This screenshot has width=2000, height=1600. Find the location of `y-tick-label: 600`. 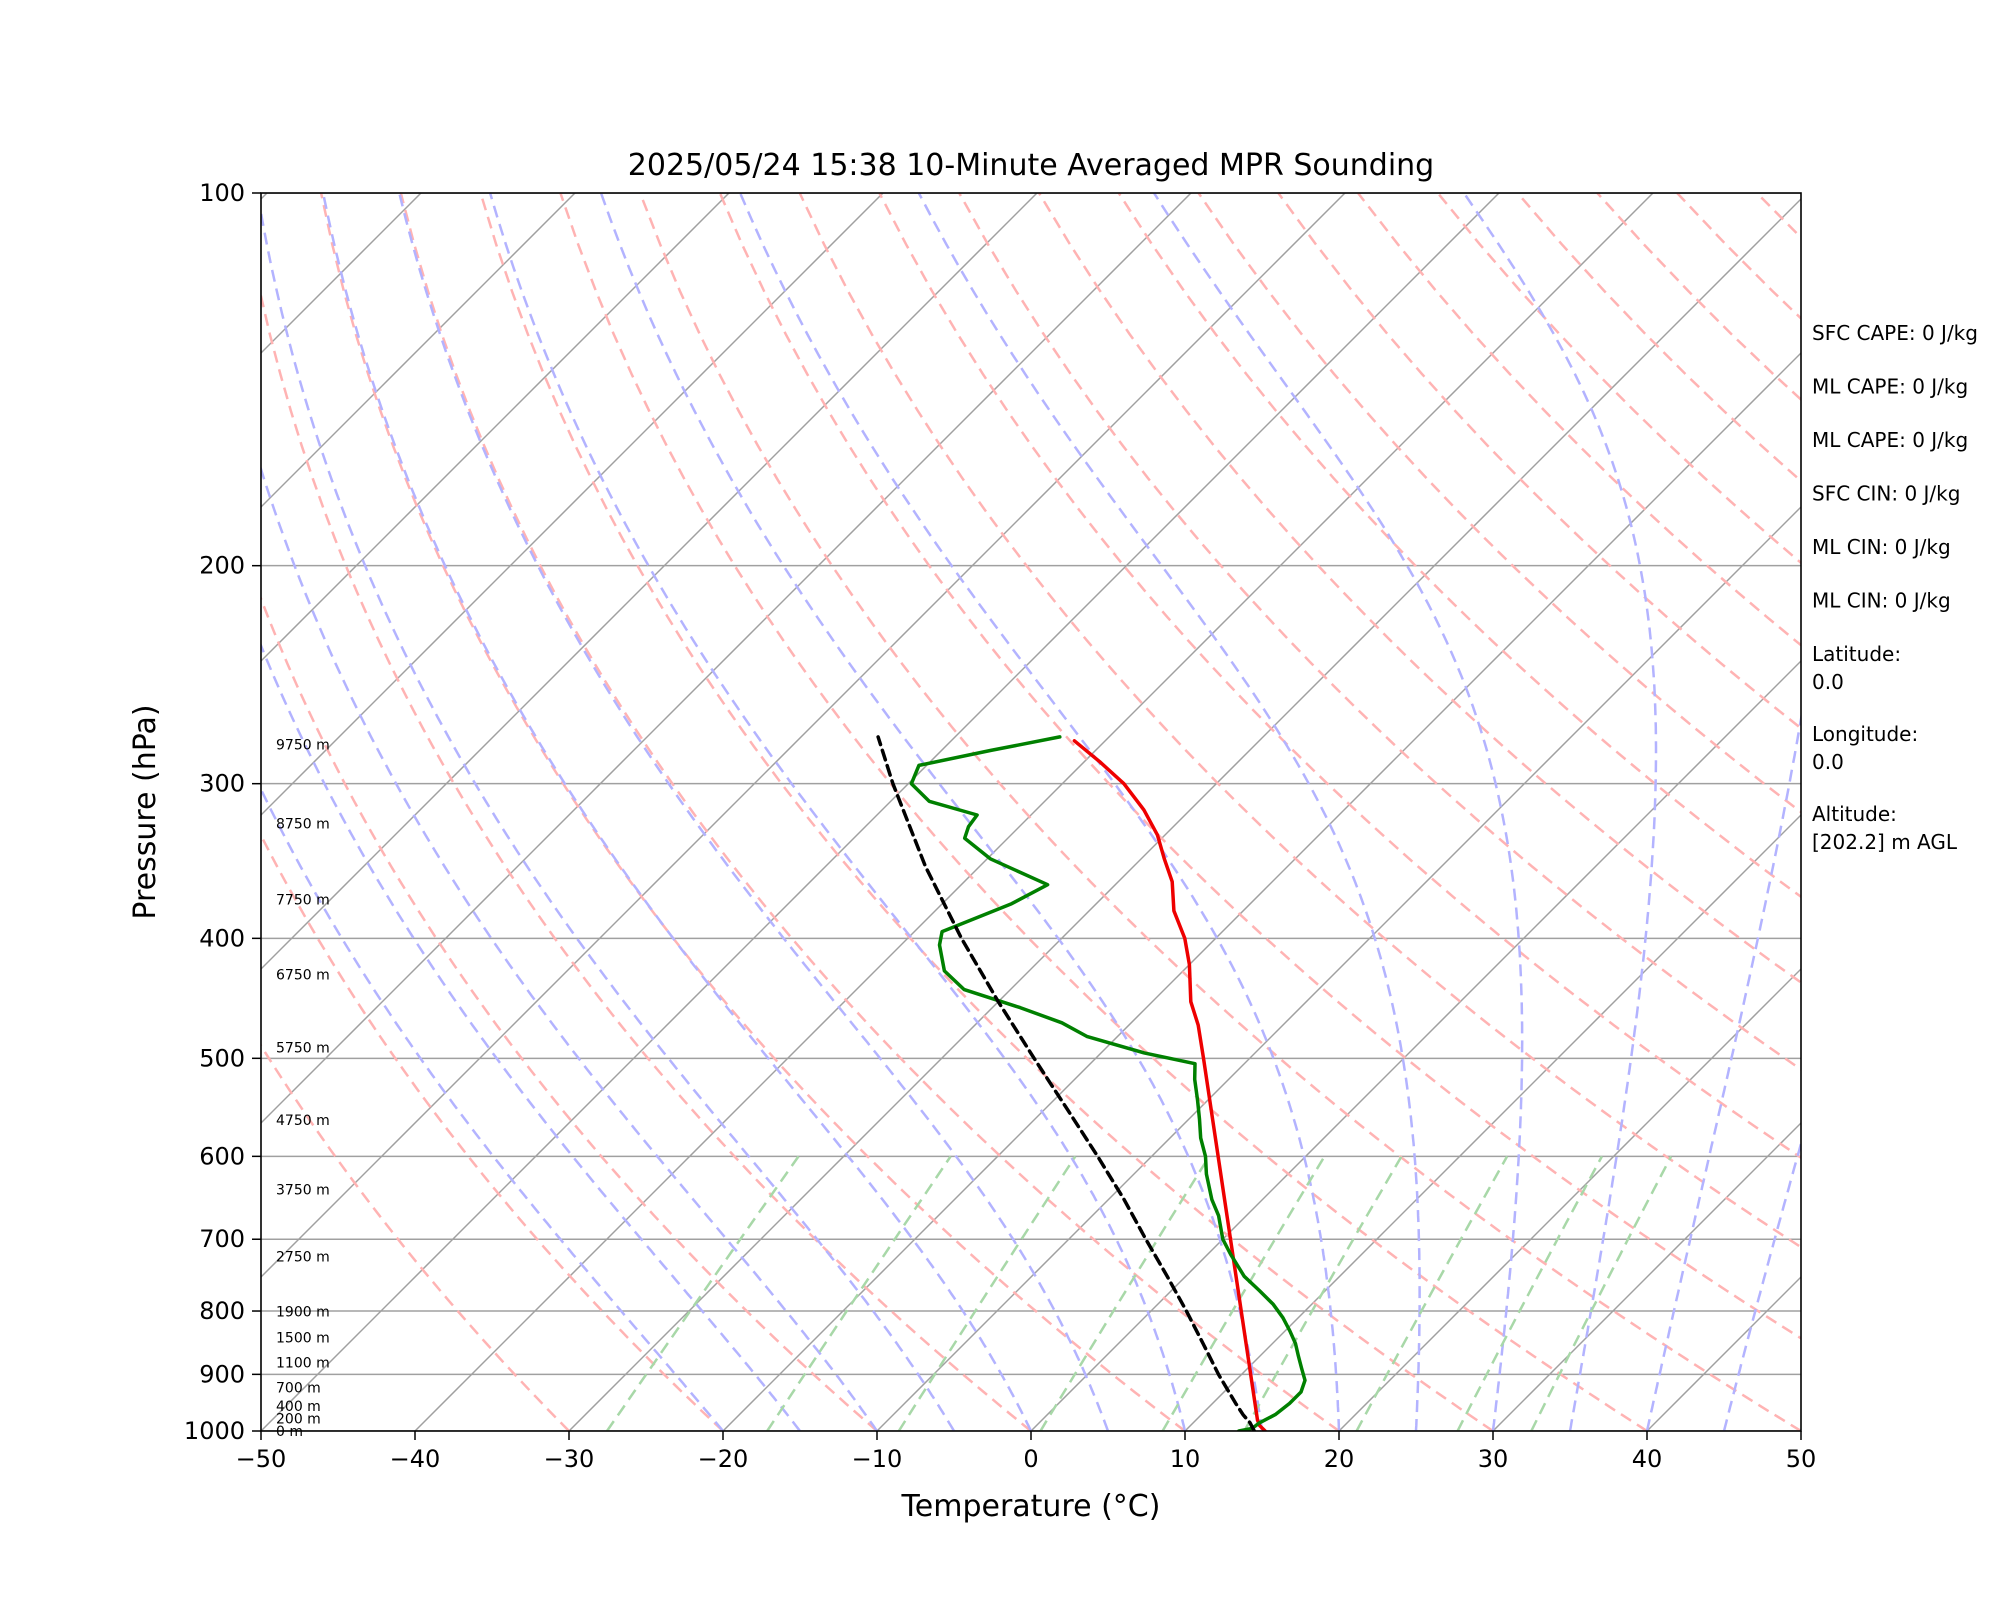

y-tick-label: 600 is located at coordinates (222, 1156).